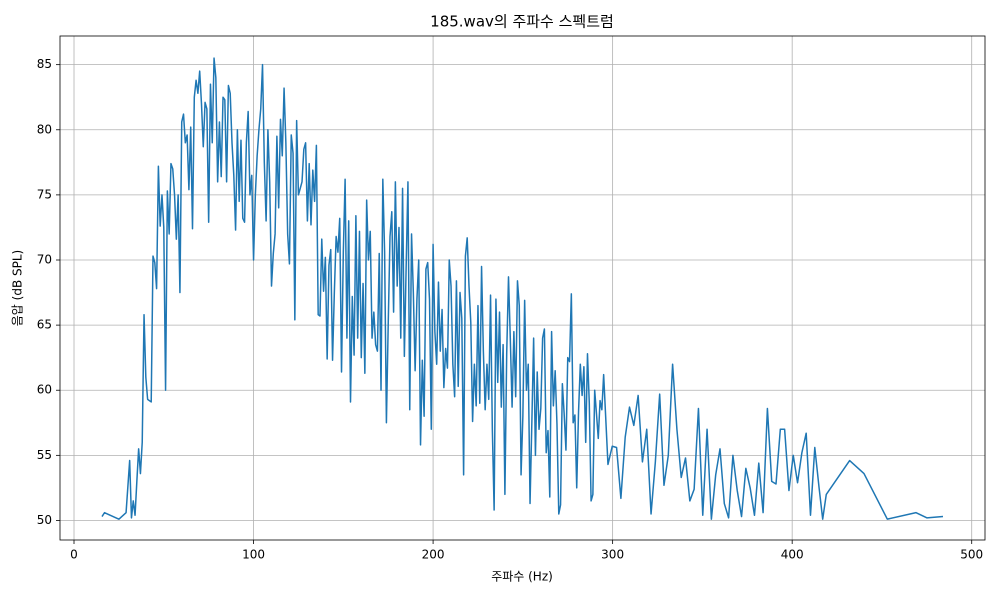  Describe the element at coordinates (971, 555) in the screenshot. I see `x-tick-label: 500` at that location.